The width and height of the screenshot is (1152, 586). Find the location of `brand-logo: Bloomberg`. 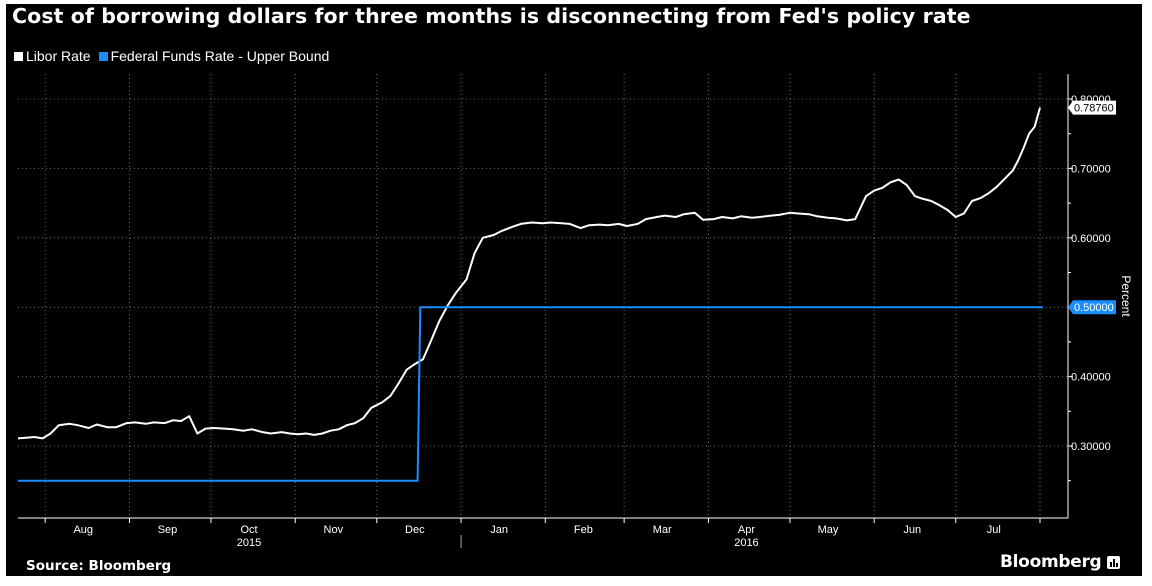

brand-logo: Bloomberg is located at coordinates (1060, 562).